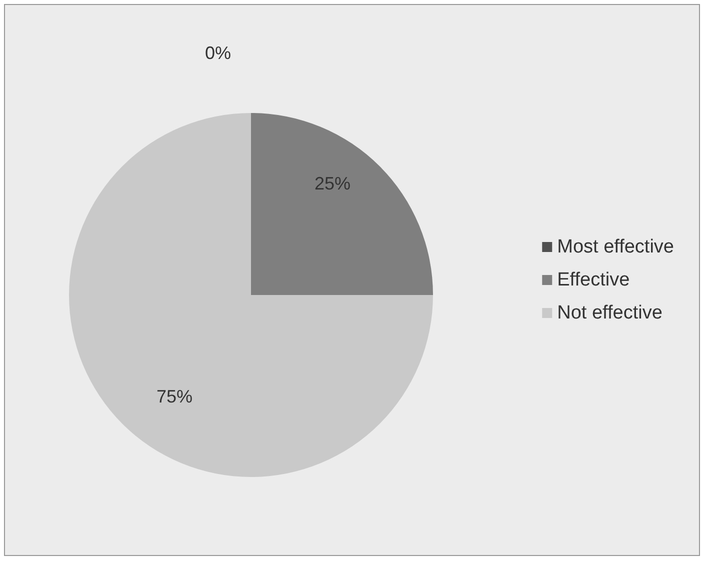  I want to click on data-label: 75%, so click(174, 396).